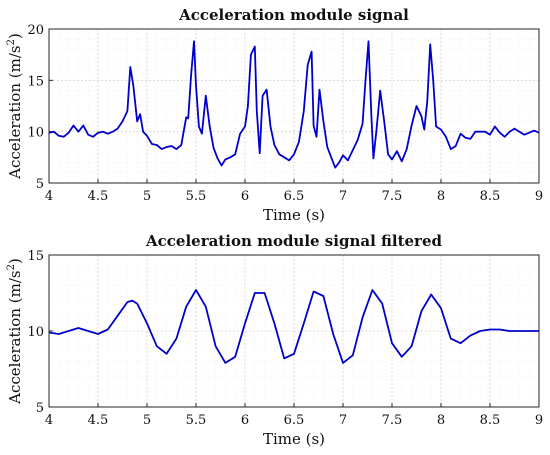 This screenshot has width=550, height=455. Describe the element at coordinates (293, 15) in the screenshot. I see `chart-title: Acceleration module signal` at that location.